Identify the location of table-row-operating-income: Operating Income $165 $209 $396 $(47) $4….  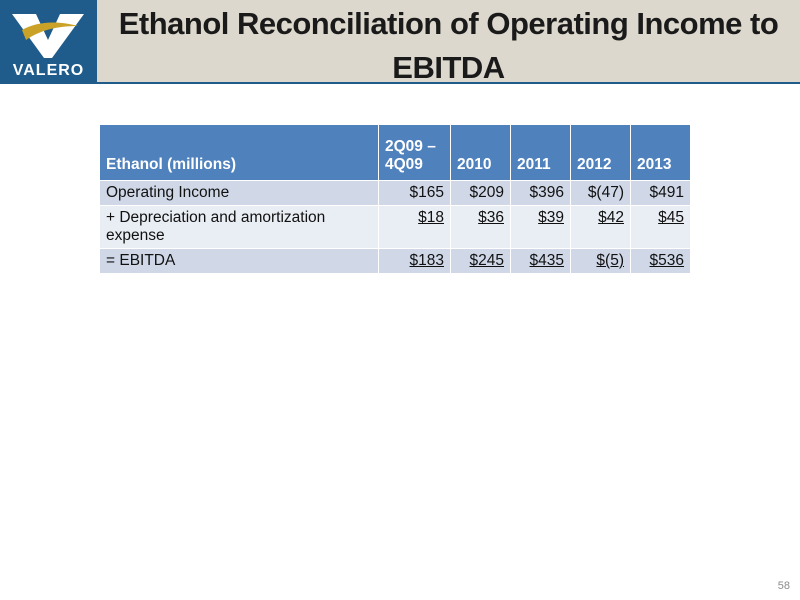
(395, 193).